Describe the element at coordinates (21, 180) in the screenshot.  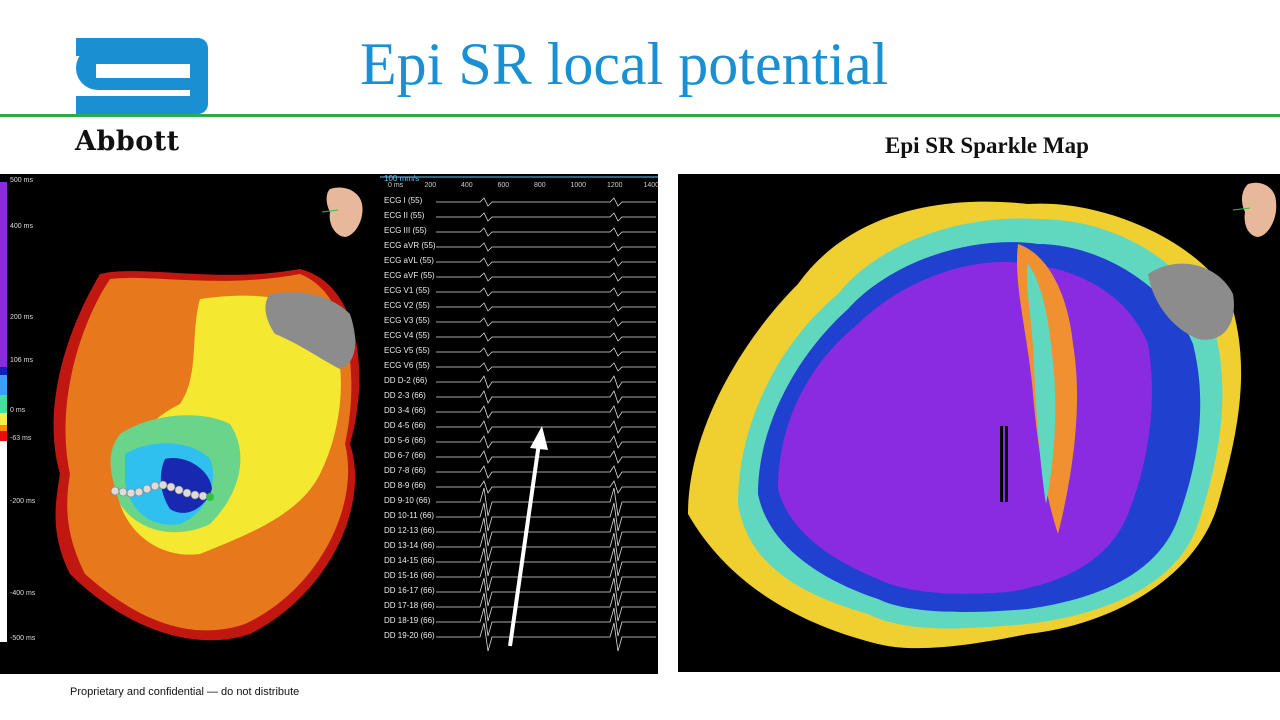
I see `scale-label: 500 ms` at that location.